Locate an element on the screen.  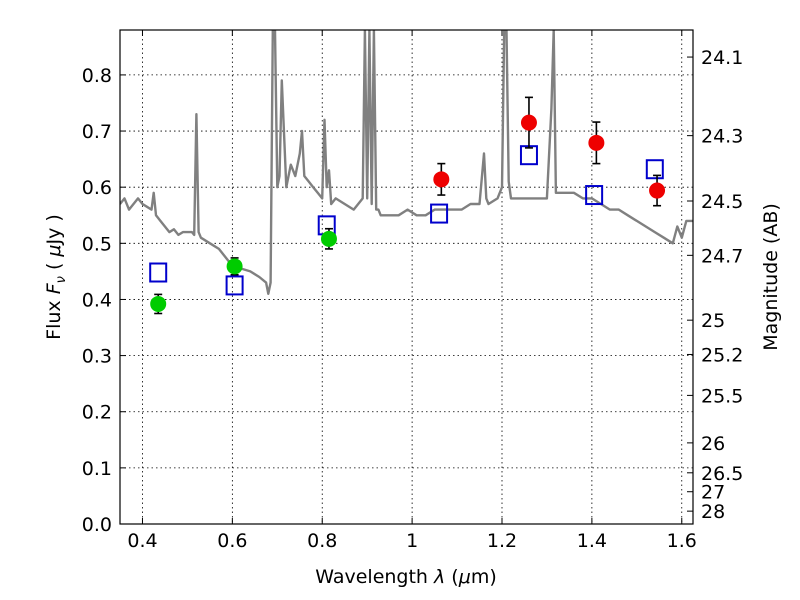
x-axis-label-mu: μ is located at coordinates (464, 577).